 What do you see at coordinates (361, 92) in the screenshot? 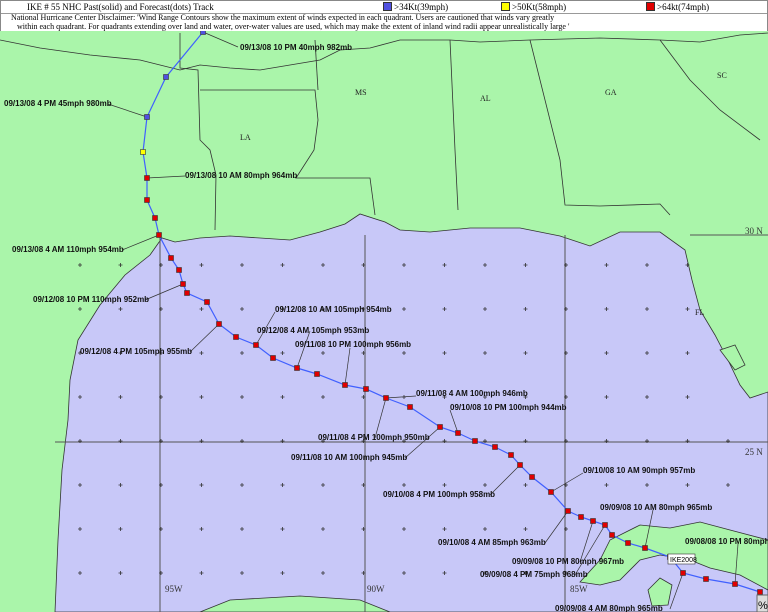
I see `state-label-ms: MS` at bounding box center [361, 92].